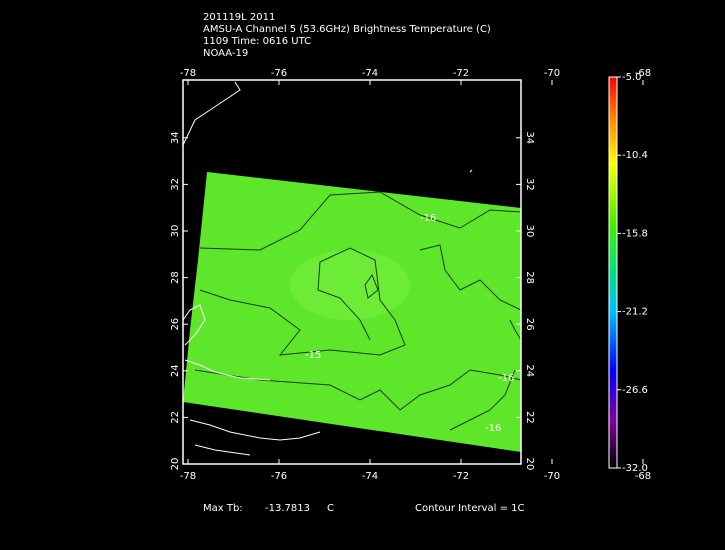  Describe the element at coordinates (470, 508) in the screenshot. I see `contour-interval: Contour Interval = 1C` at that location.